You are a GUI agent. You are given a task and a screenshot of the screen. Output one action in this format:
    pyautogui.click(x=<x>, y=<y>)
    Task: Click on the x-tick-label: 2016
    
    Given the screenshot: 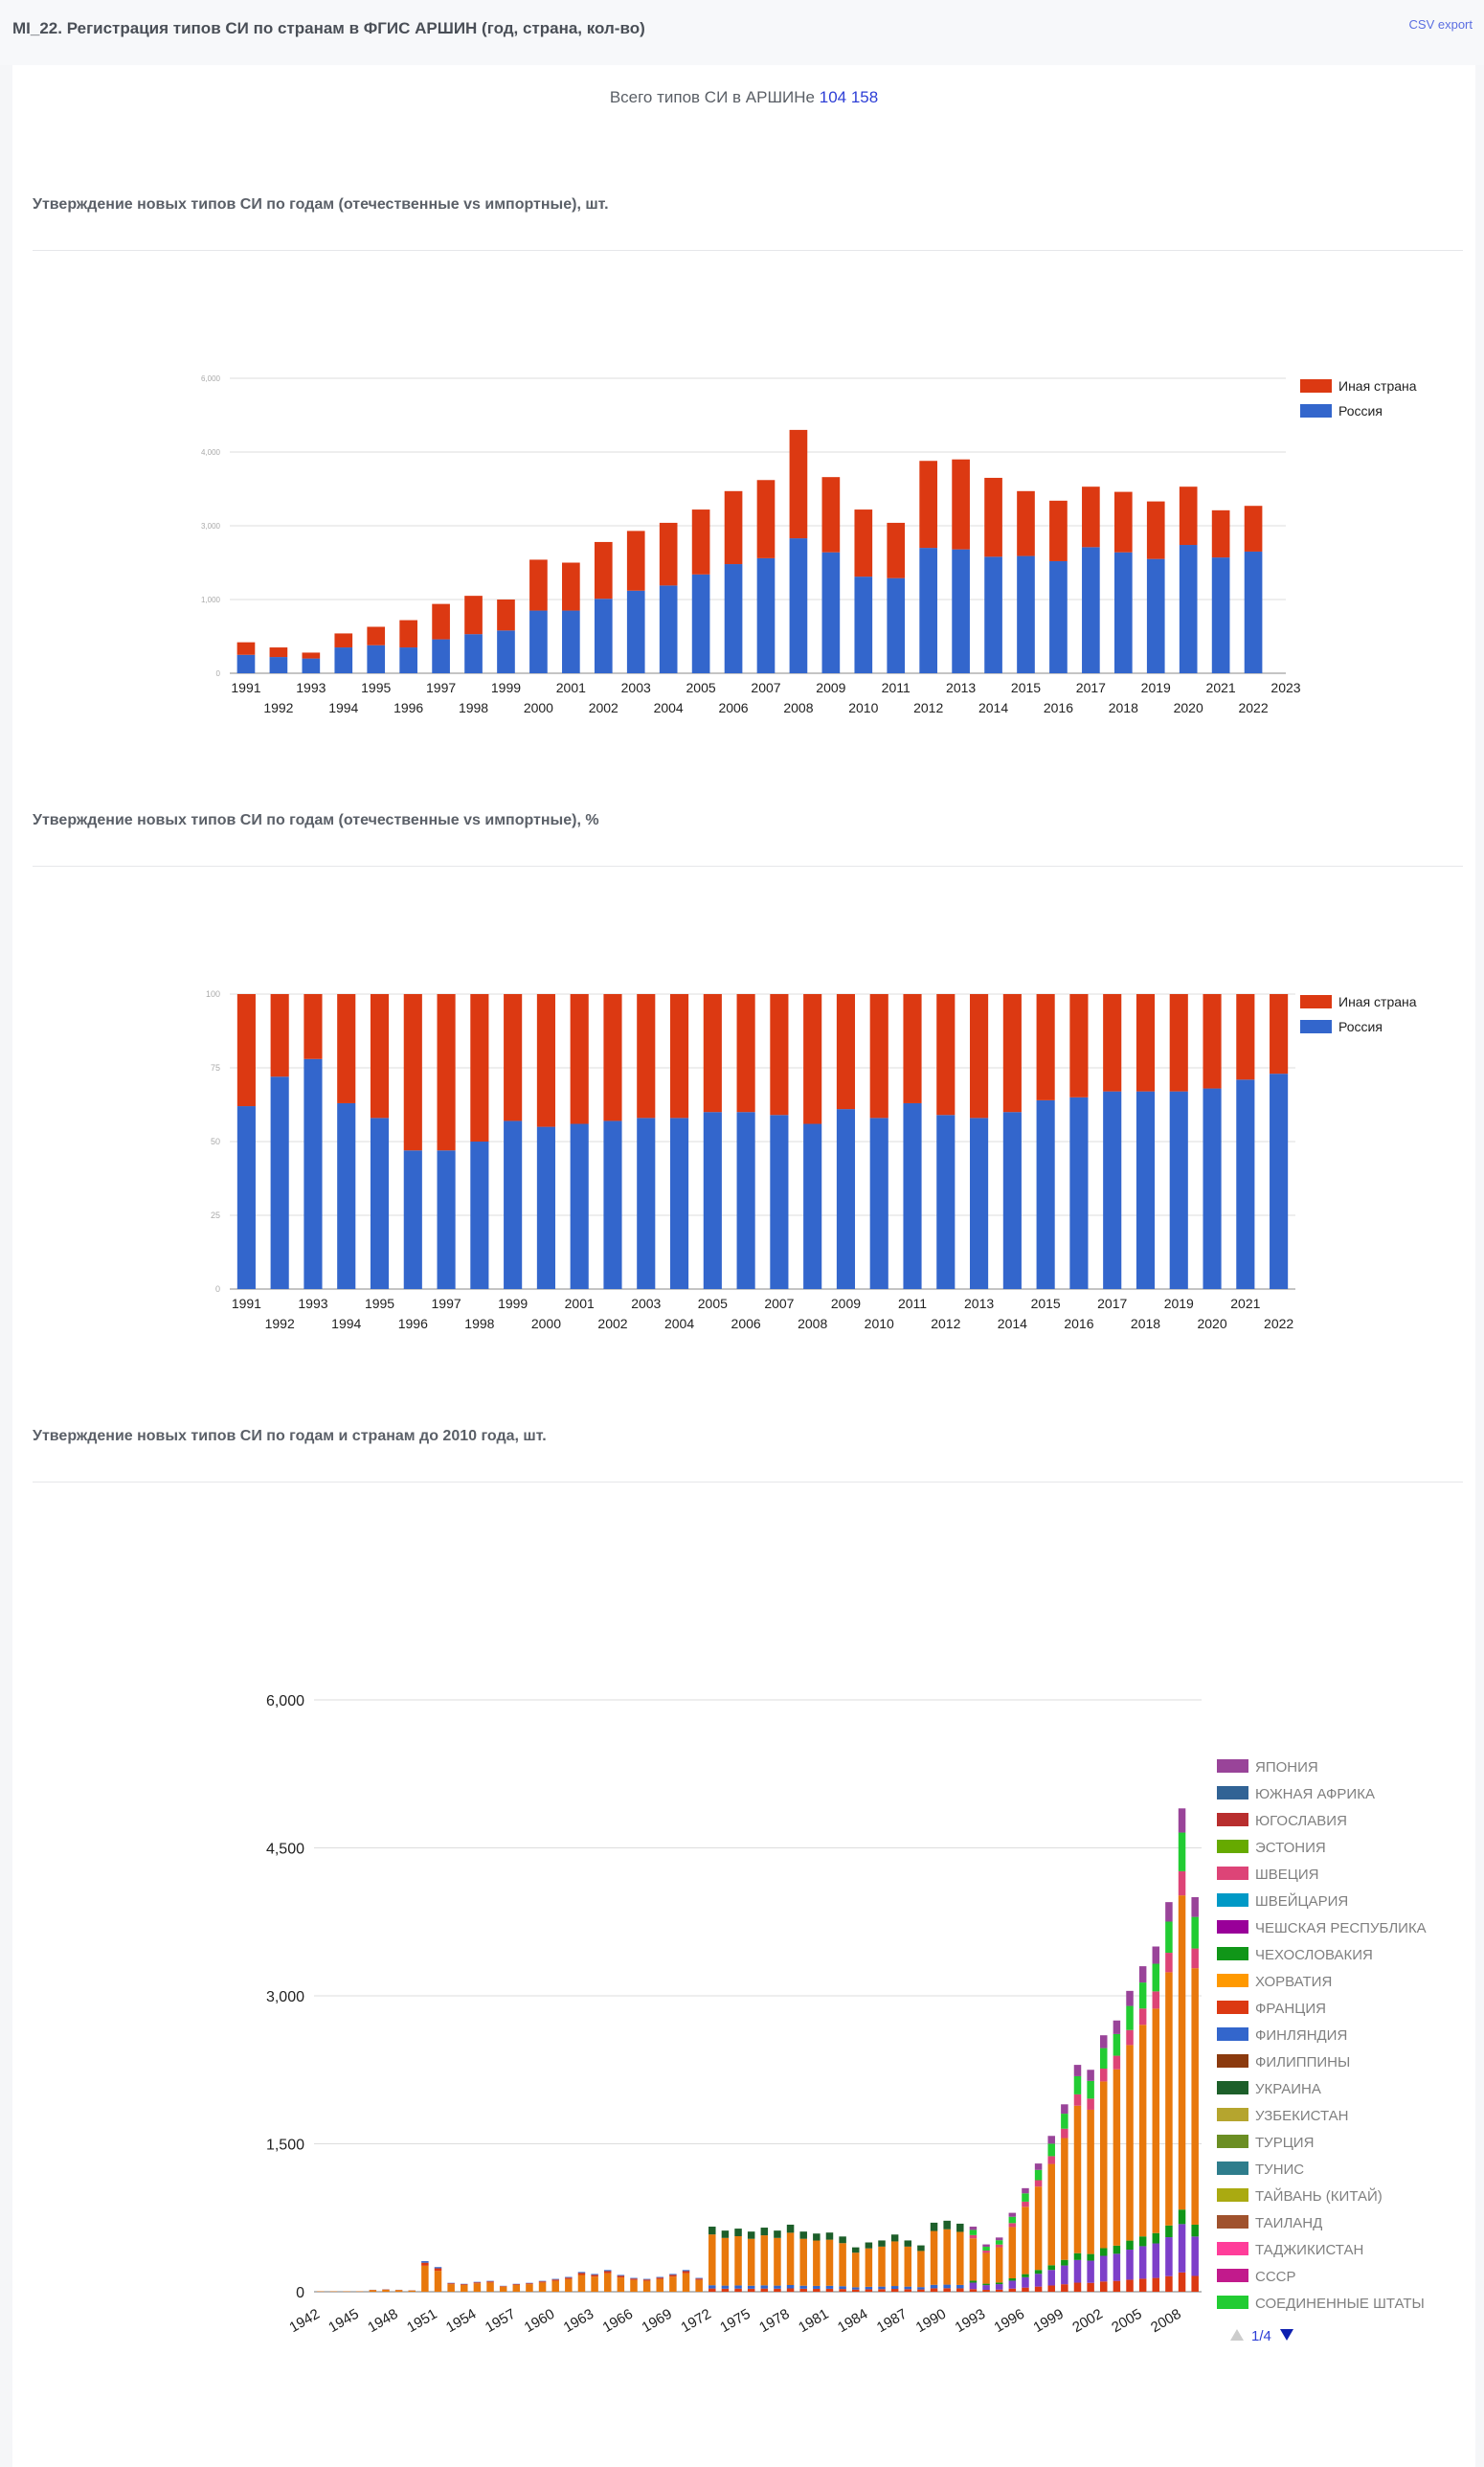 What is the action you would take?
    pyautogui.click(x=1078, y=1323)
    